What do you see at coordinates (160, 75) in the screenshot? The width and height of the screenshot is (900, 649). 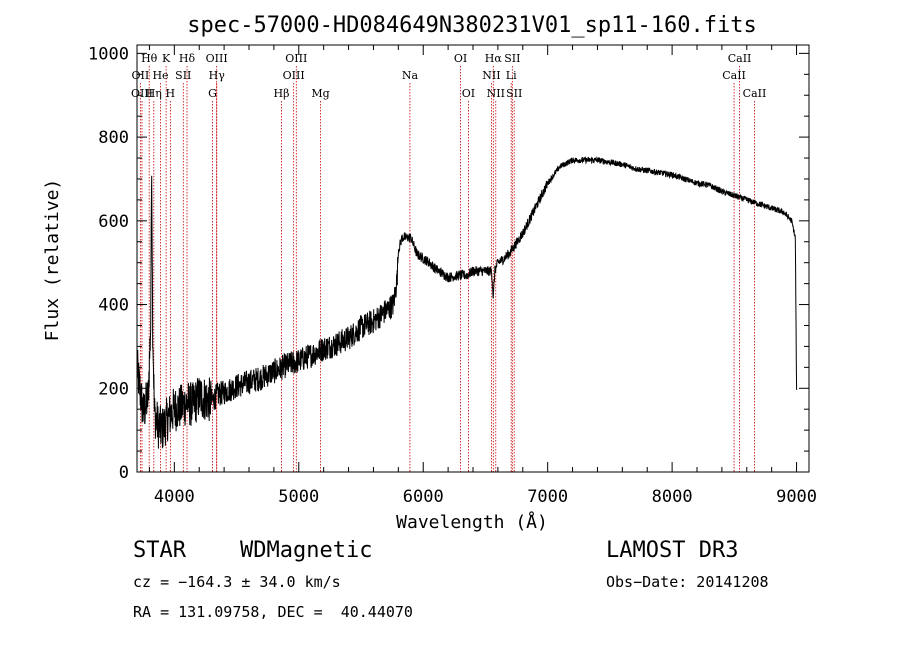 I see `spectral-line-label: He` at bounding box center [160, 75].